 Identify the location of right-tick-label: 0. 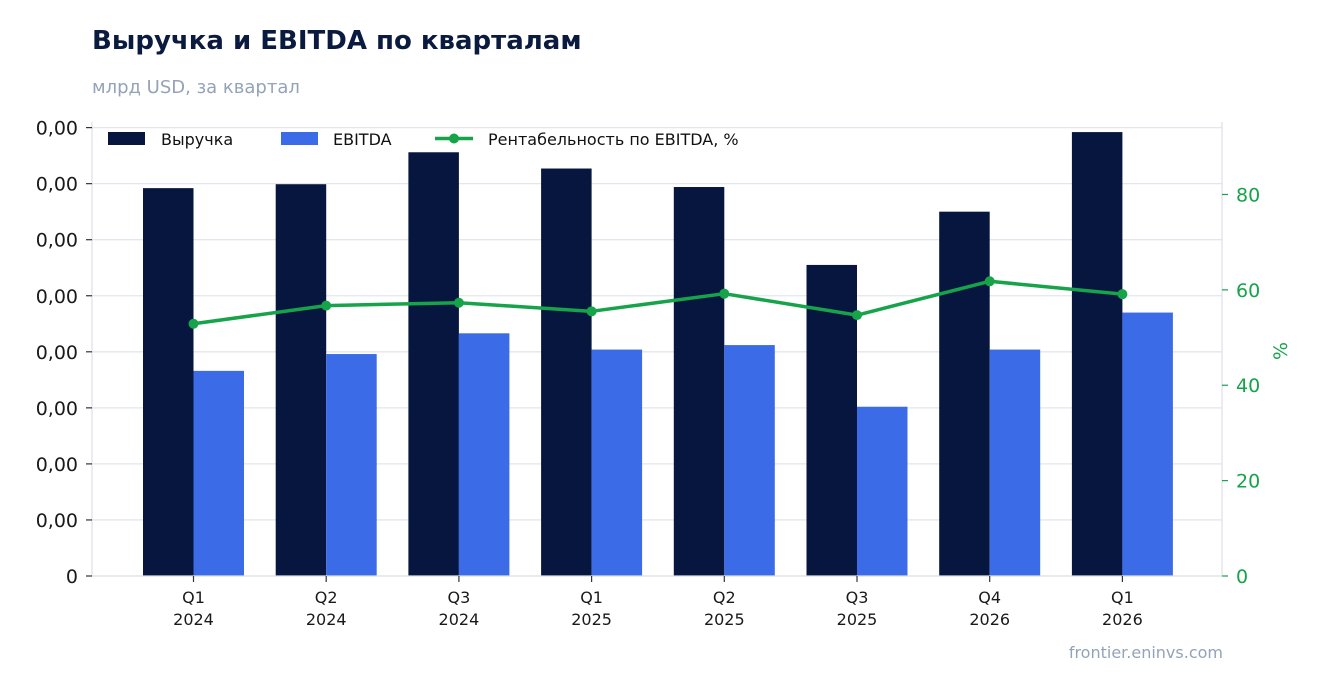
(1242, 577).